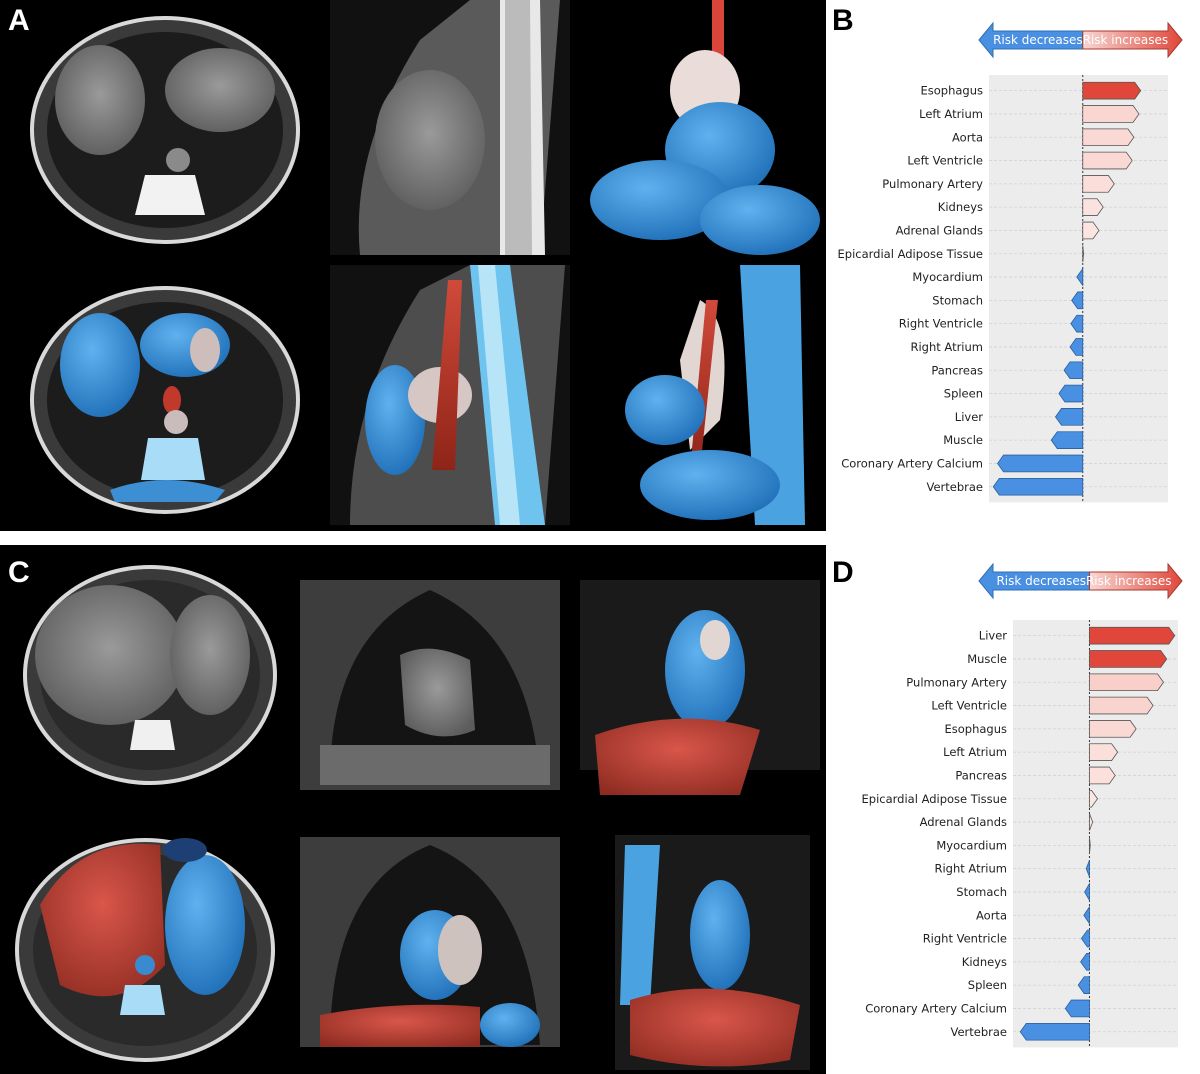 This screenshot has width=1200, height=1074. I want to click on coronal-ct-slice-top, so click(430, 685).